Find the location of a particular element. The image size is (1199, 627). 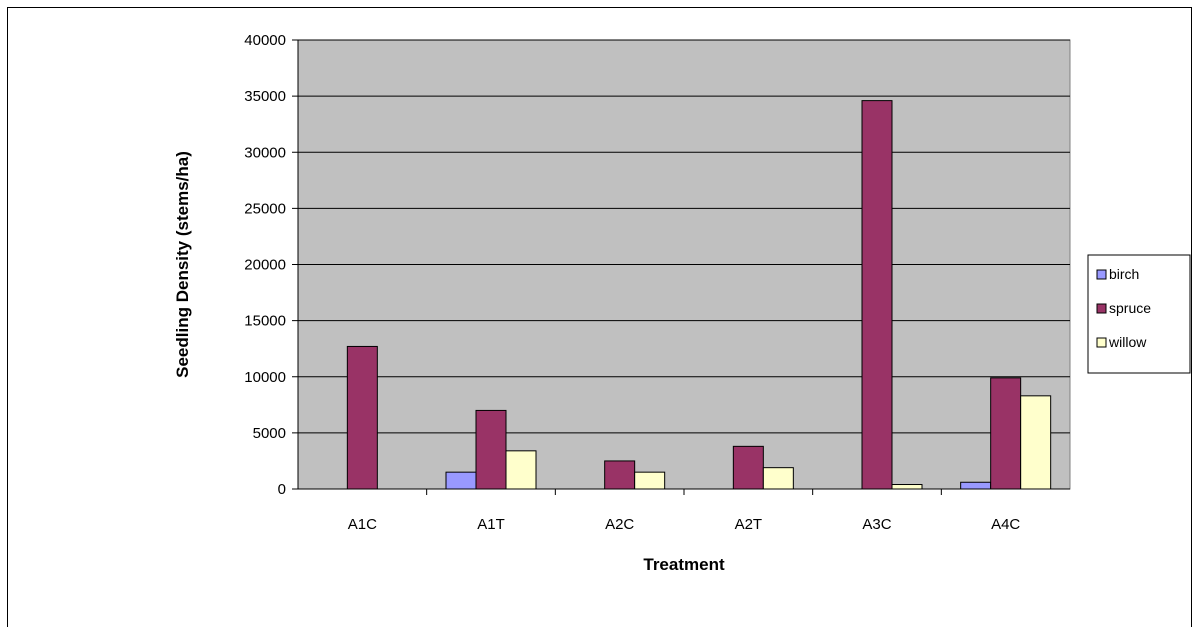

y-tick-labels: 0 5000 10000 15000 20000 25000 30000 35000 40000 is located at coordinates (265, 265).